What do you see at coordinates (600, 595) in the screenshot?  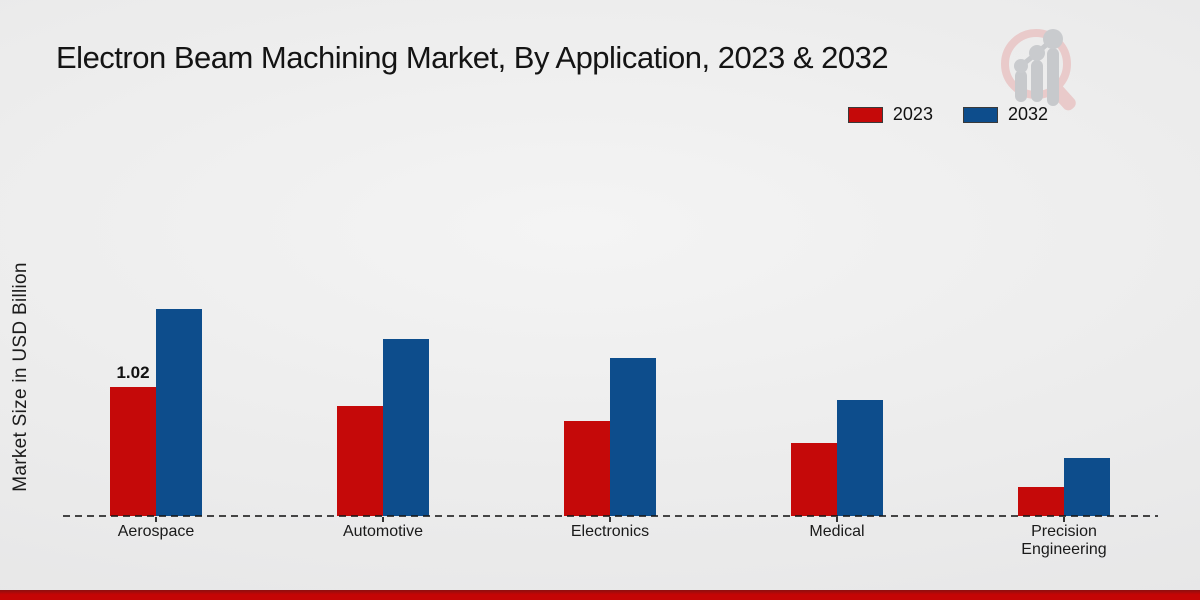 I see `footer-accent-band` at bounding box center [600, 595].